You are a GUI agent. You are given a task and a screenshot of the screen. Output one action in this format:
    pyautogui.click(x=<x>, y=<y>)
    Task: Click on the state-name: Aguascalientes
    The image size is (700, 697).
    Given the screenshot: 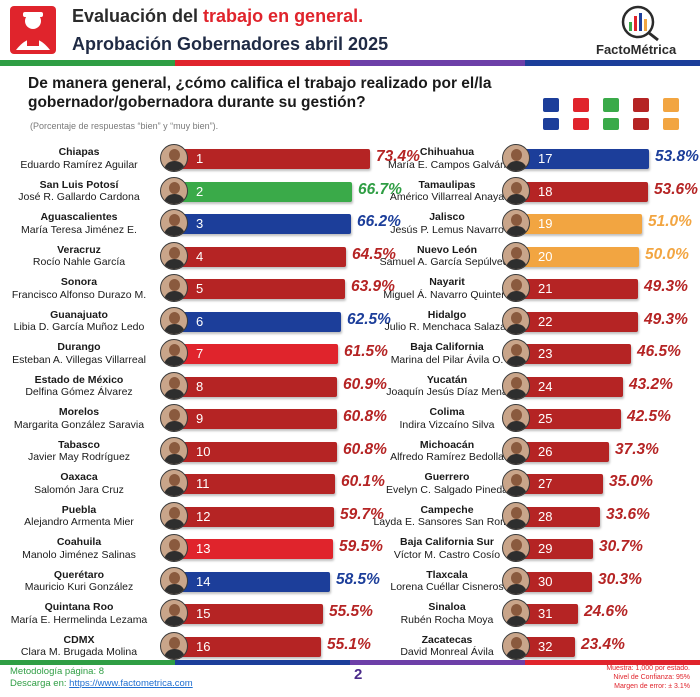 What is the action you would take?
    pyautogui.click(x=79, y=217)
    